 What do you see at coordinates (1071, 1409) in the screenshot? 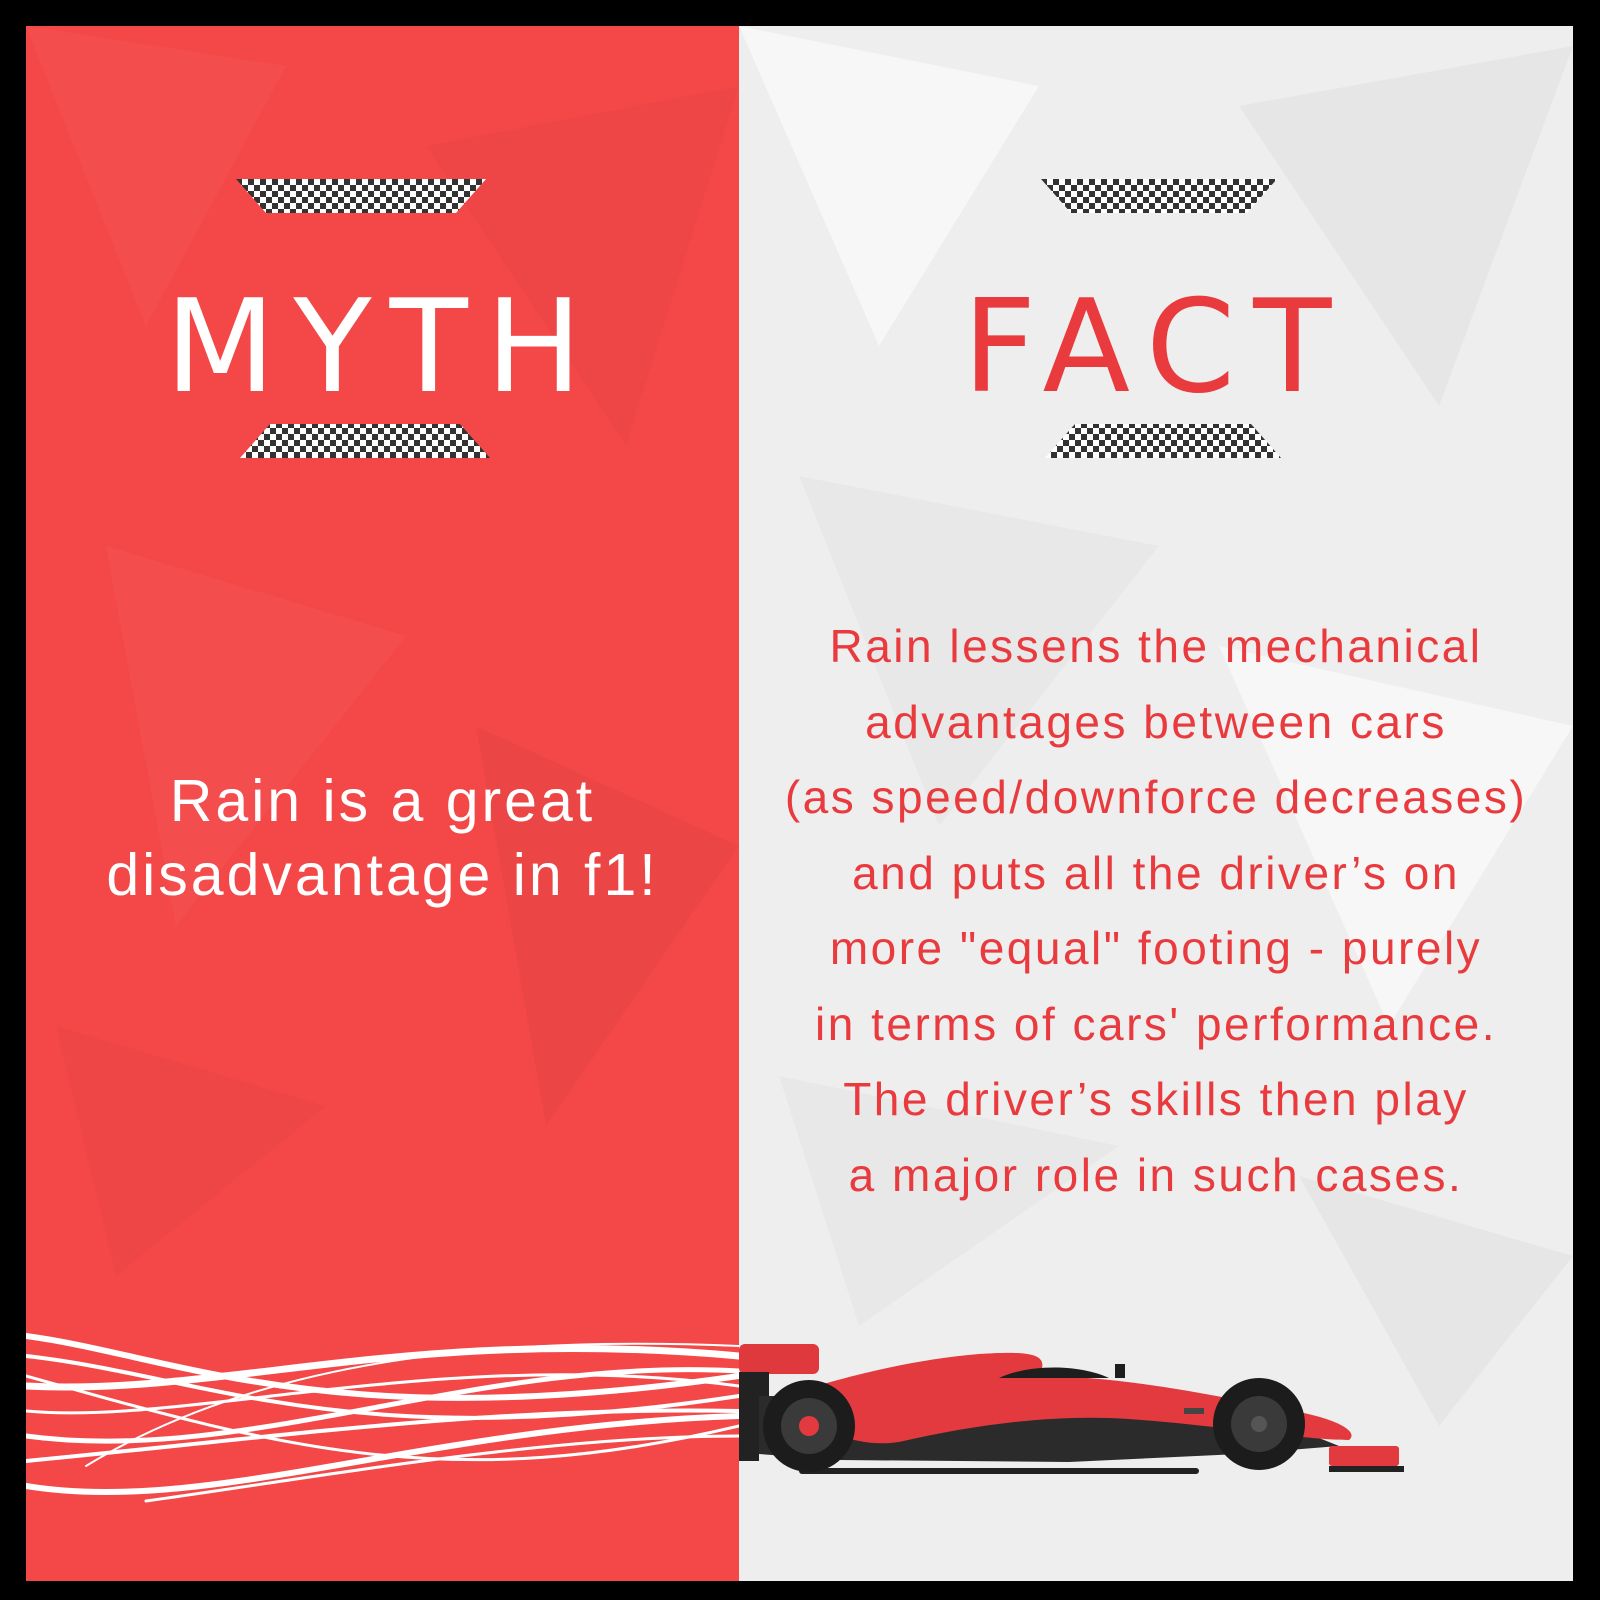
I see `race-car-icon` at bounding box center [1071, 1409].